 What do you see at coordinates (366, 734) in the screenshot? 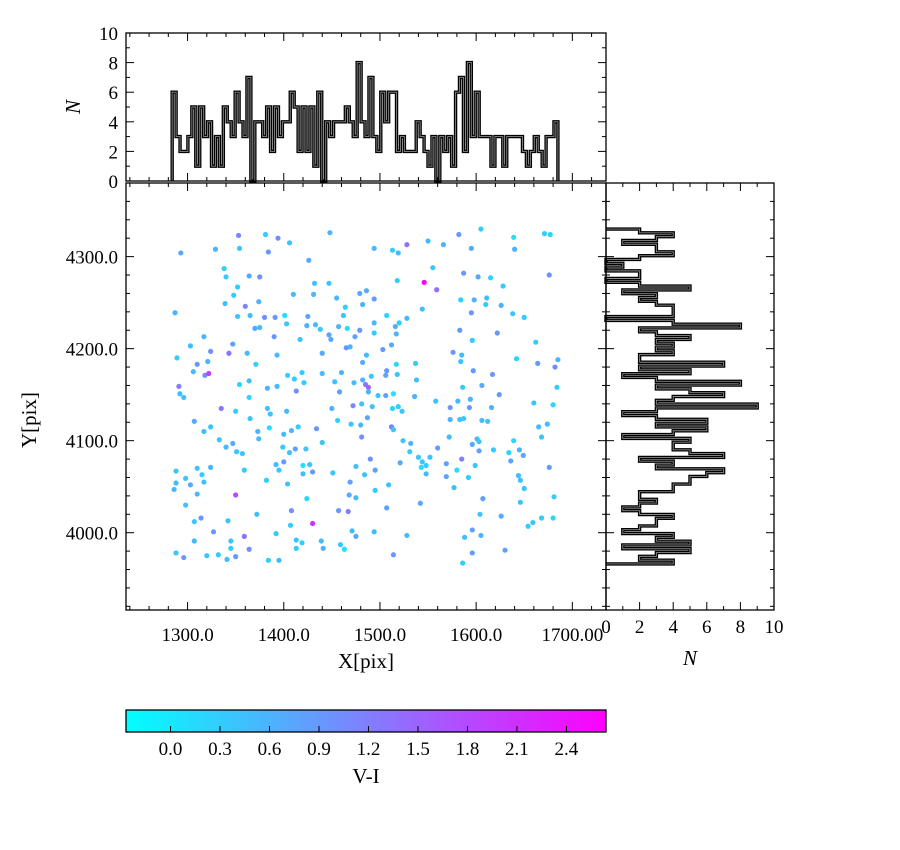
I see `colorbar: 0.0 0.3 0.6 0.9 1.2 1.5 1.8 2.1 2.4` at bounding box center [366, 734].